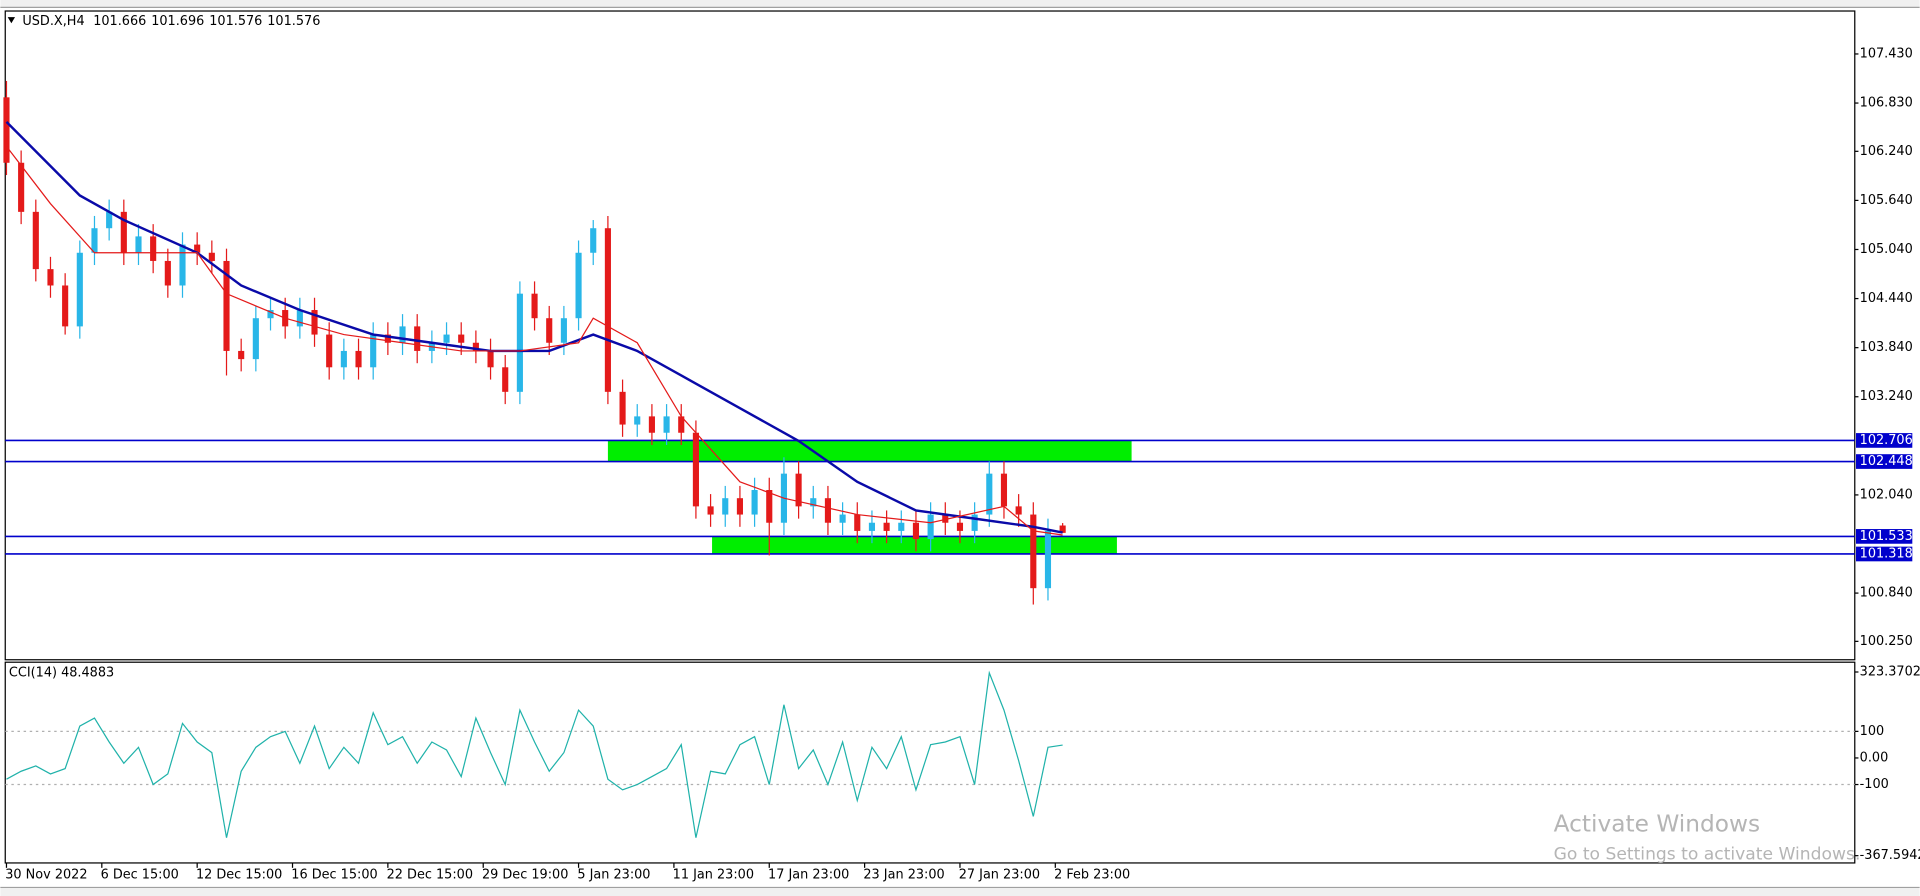 This screenshot has height=896, width=1920. Describe the element at coordinates (525, 875) in the screenshot. I see `x-tick-label: 29 Dec 19:00` at that location.